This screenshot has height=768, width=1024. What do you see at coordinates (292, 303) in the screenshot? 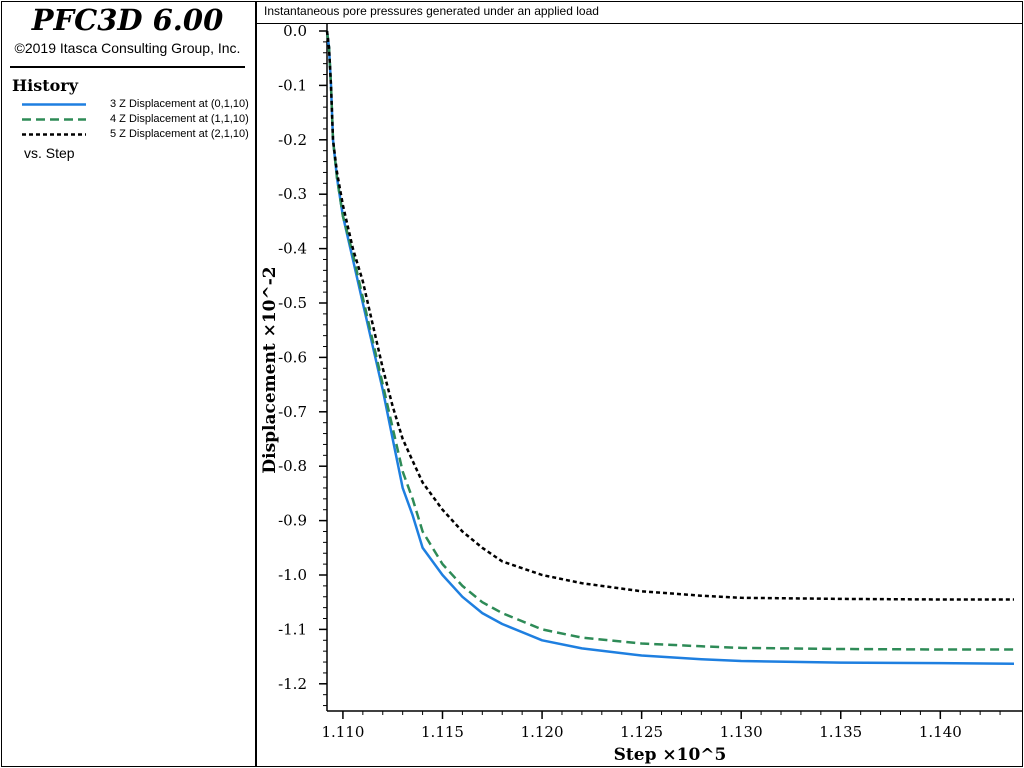
I see `y-tick-label: -0.5` at bounding box center [292, 303].